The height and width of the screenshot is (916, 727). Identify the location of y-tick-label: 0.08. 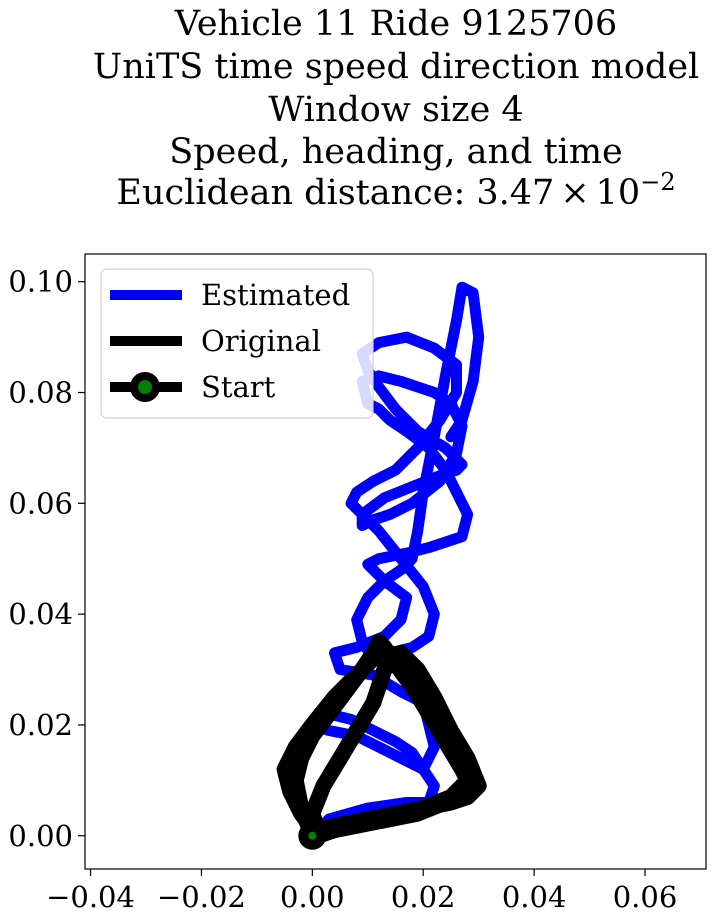
(40, 393).